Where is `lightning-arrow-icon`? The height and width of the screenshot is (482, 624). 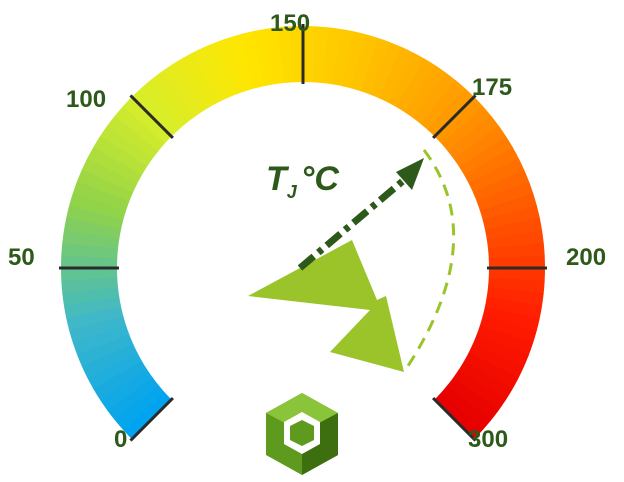 lightning-arrow-icon is located at coordinates (326, 306).